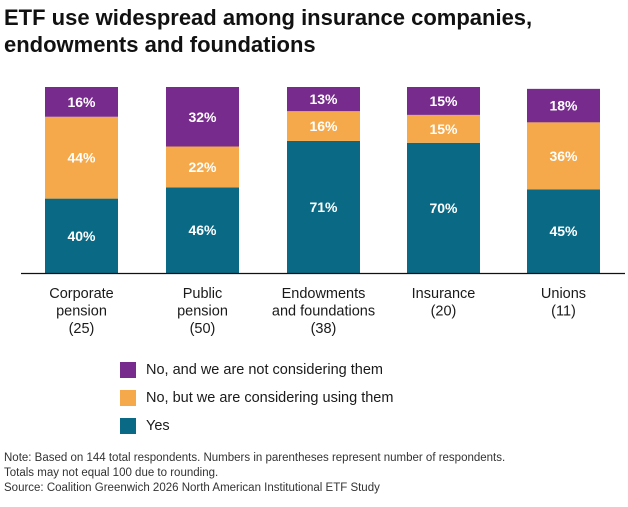  I want to click on data-label-considering-4: 36%, so click(563, 156).